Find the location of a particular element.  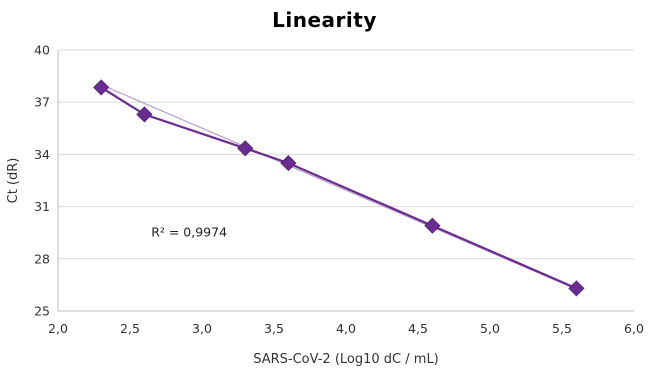

y-tick-label: 34 is located at coordinates (42, 154).